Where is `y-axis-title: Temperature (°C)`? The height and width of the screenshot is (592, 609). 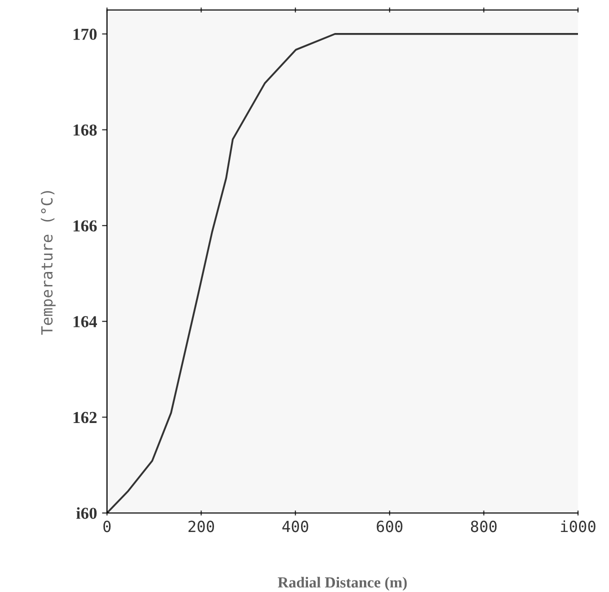 y-axis-title: Temperature (°C) is located at coordinates (48, 263).